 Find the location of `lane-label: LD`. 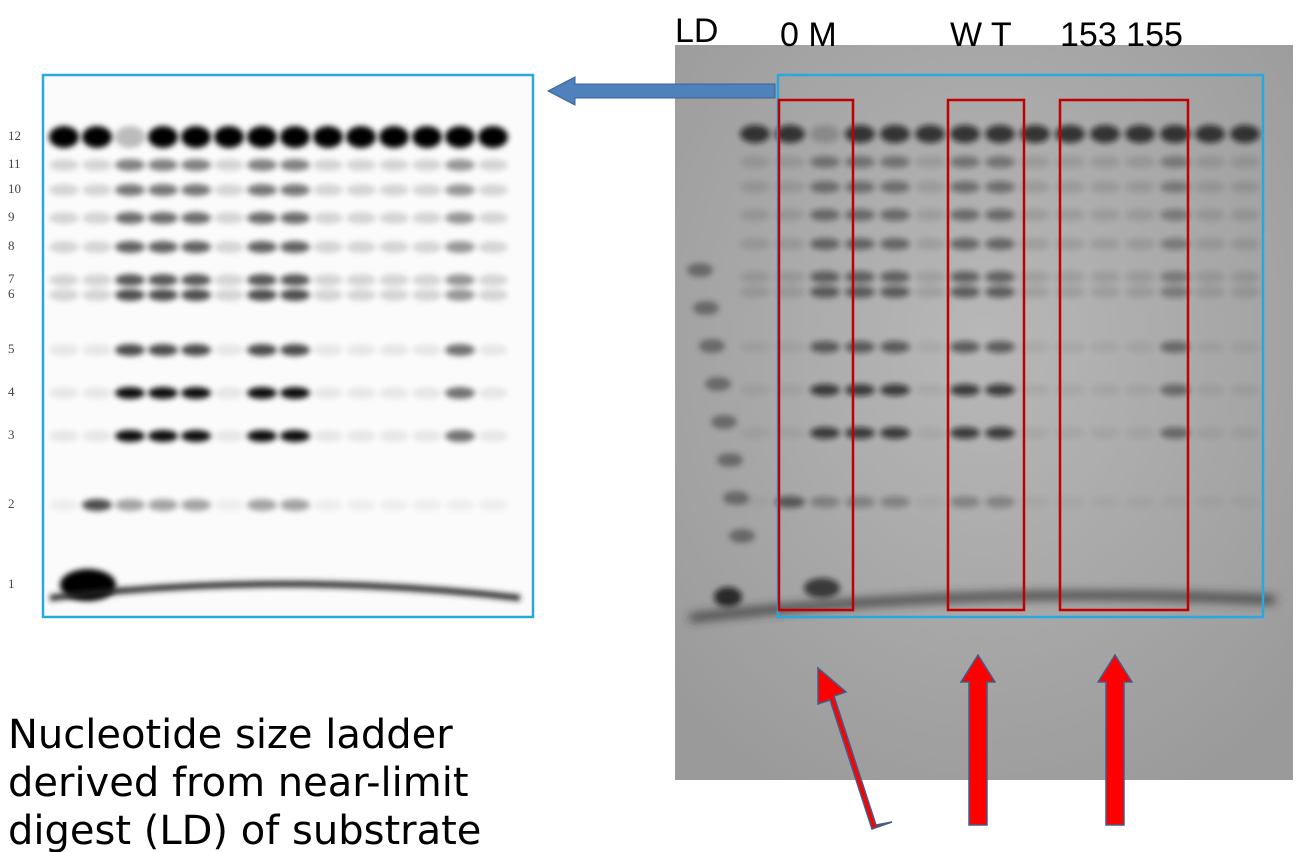

lane-label: LD is located at coordinates (696, 31).